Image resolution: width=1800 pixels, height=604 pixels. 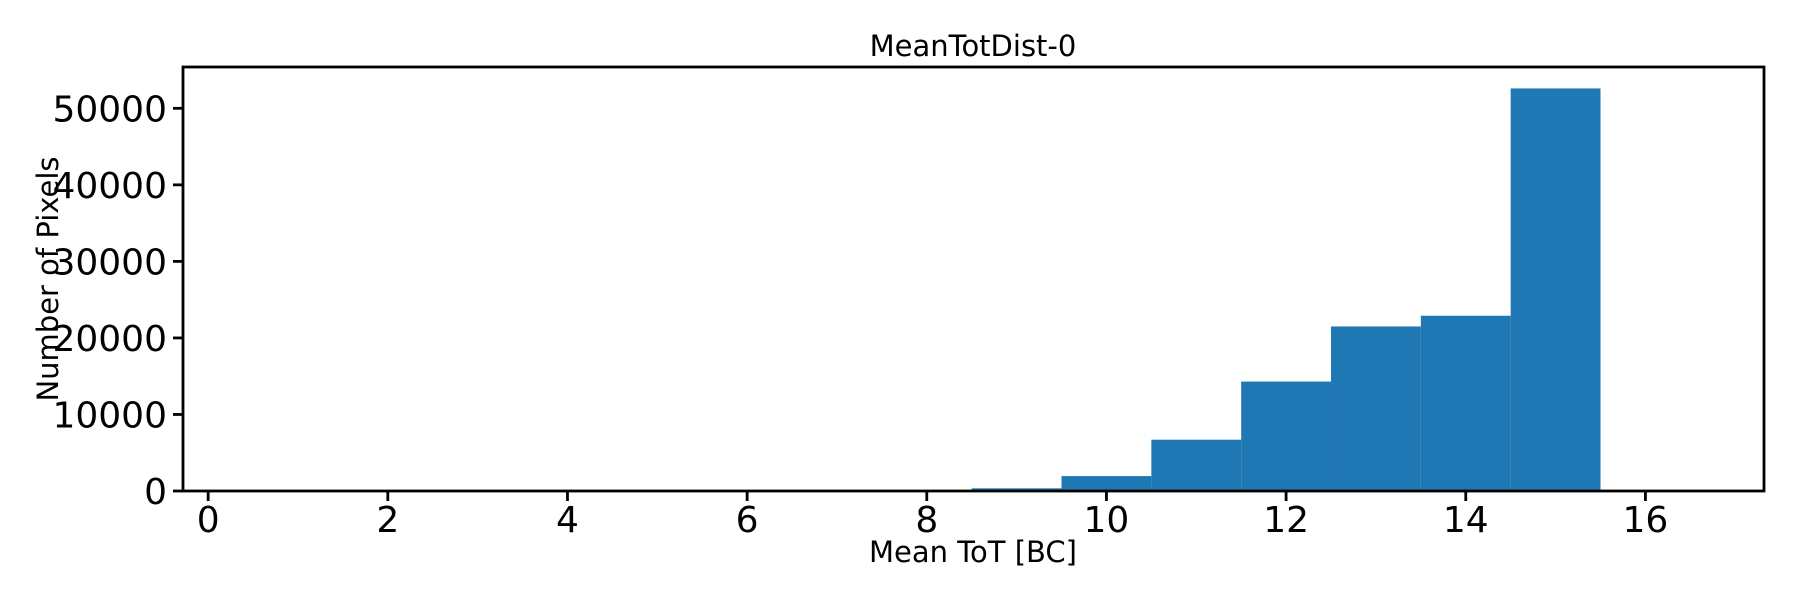 I want to click on y-tick-label: 20000, so click(x=109, y=339).